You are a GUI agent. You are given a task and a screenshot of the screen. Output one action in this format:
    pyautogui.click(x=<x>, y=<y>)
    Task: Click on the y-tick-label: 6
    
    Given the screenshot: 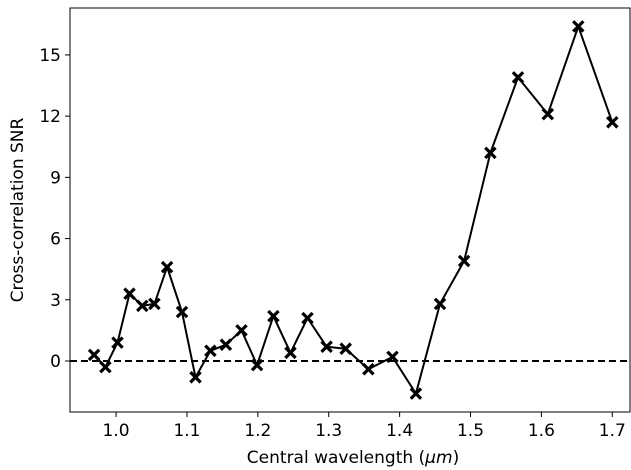 What is the action you would take?
    pyautogui.click(x=55, y=240)
    